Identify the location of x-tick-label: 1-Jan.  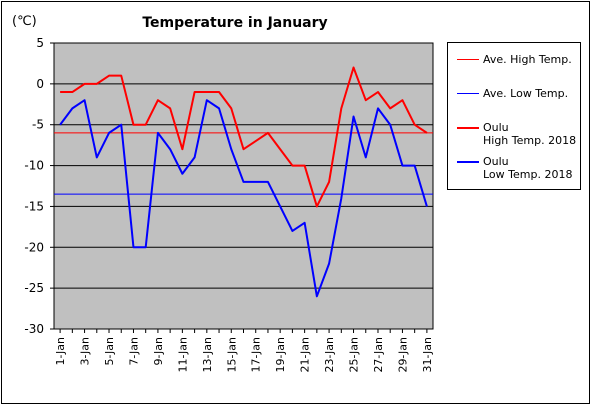
(60, 351).